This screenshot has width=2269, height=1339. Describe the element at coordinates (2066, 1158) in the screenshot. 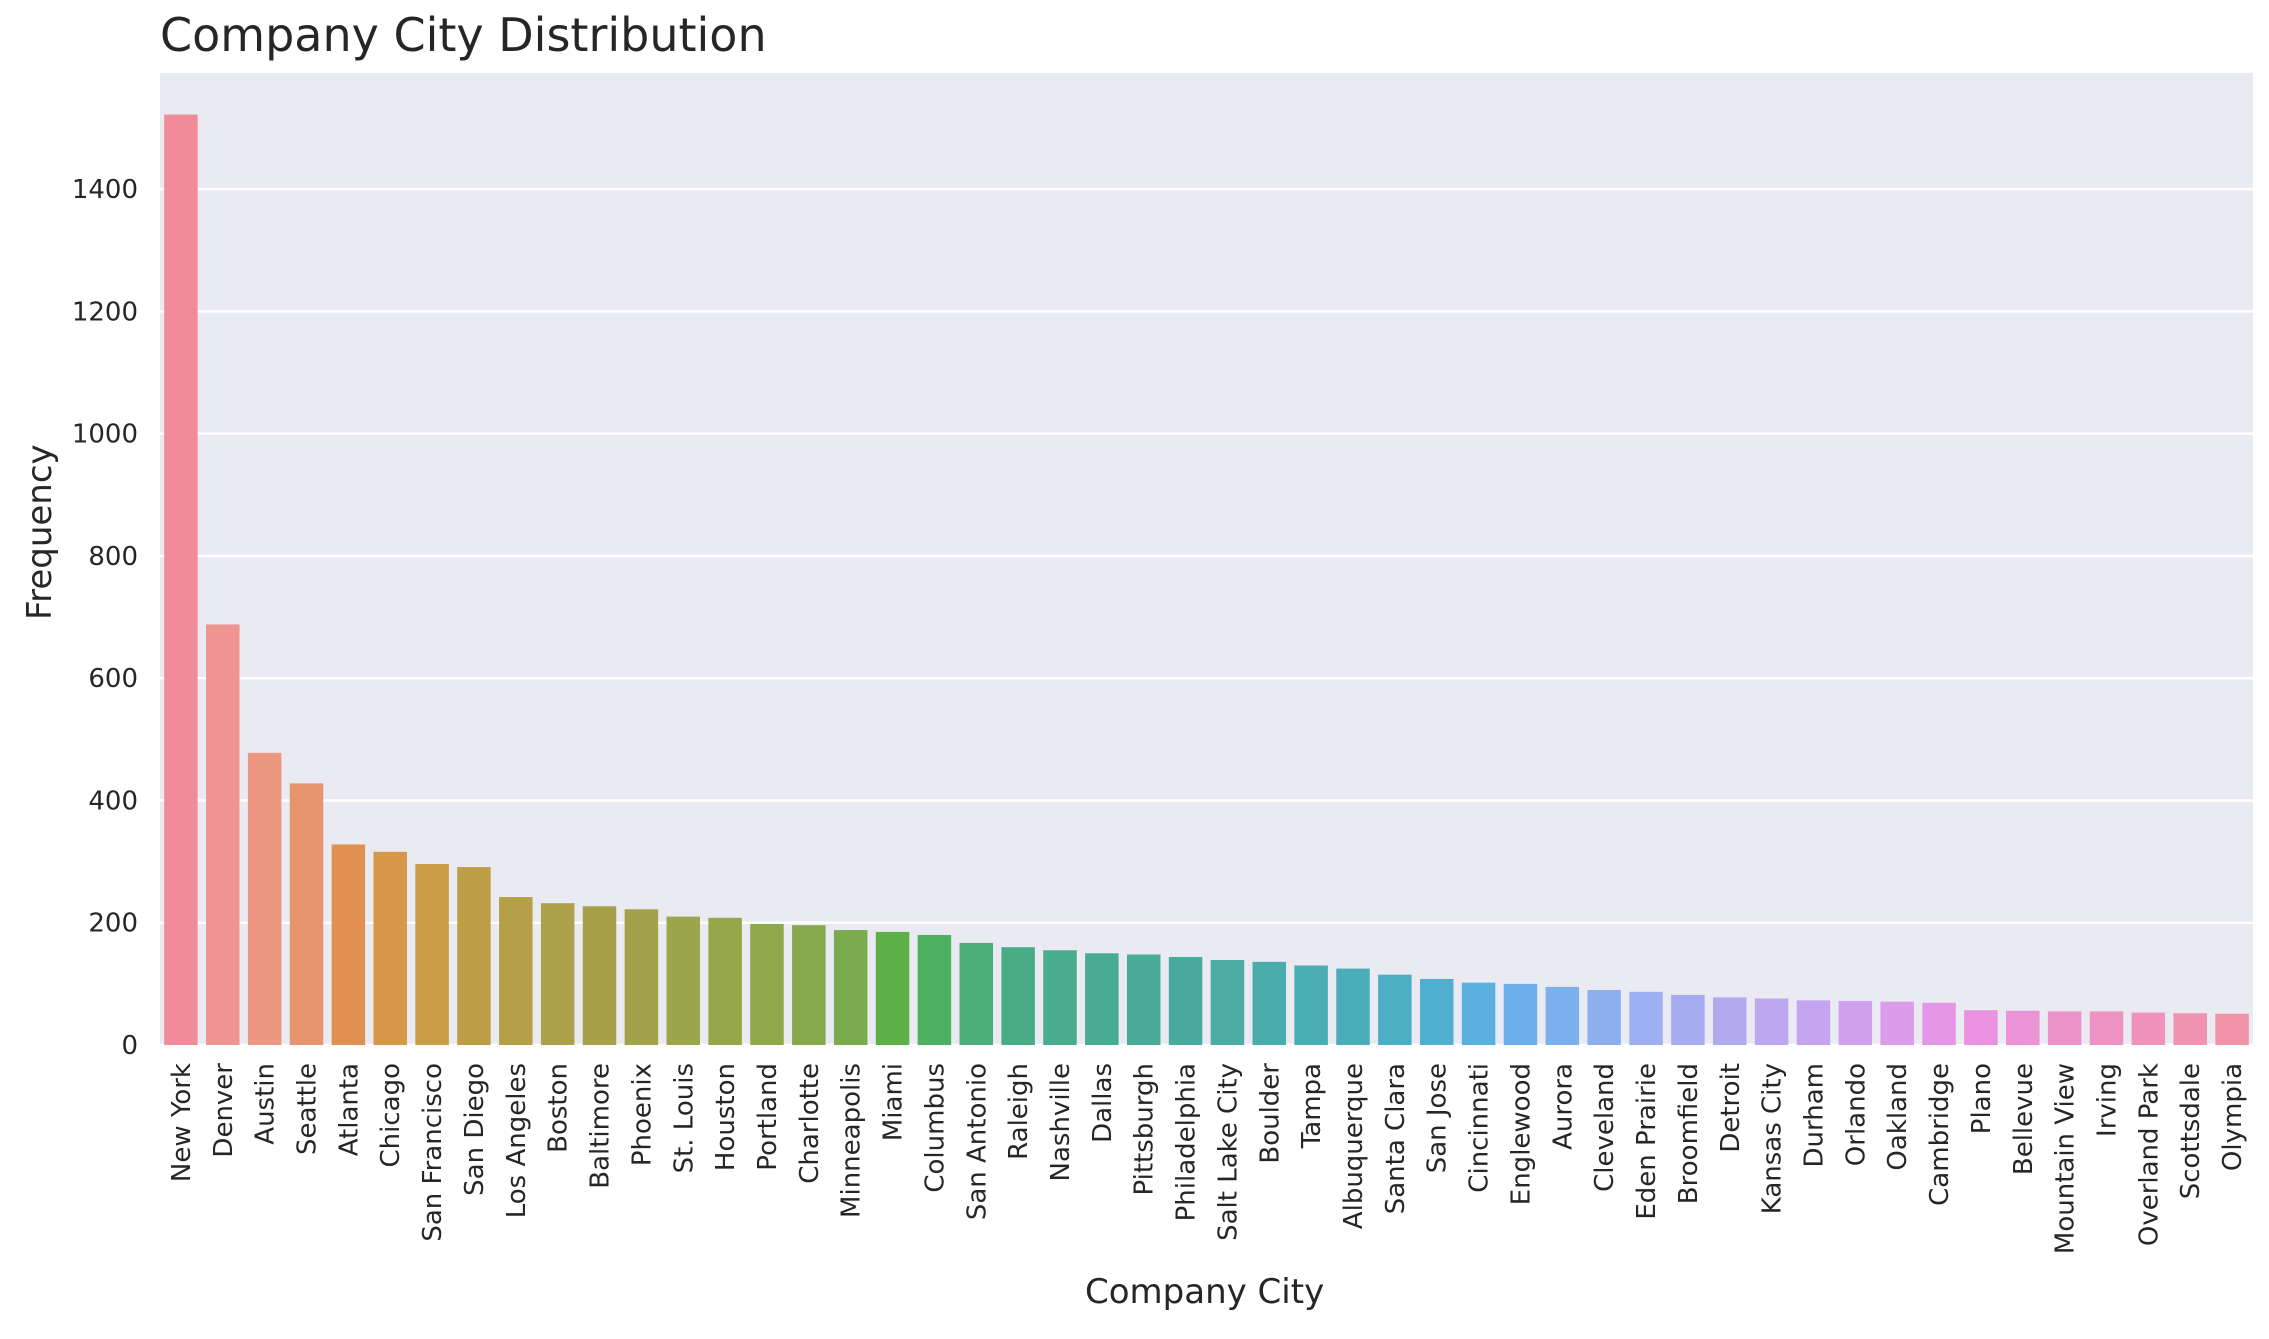

I see `x-tick-label: Mountain View` at that location.